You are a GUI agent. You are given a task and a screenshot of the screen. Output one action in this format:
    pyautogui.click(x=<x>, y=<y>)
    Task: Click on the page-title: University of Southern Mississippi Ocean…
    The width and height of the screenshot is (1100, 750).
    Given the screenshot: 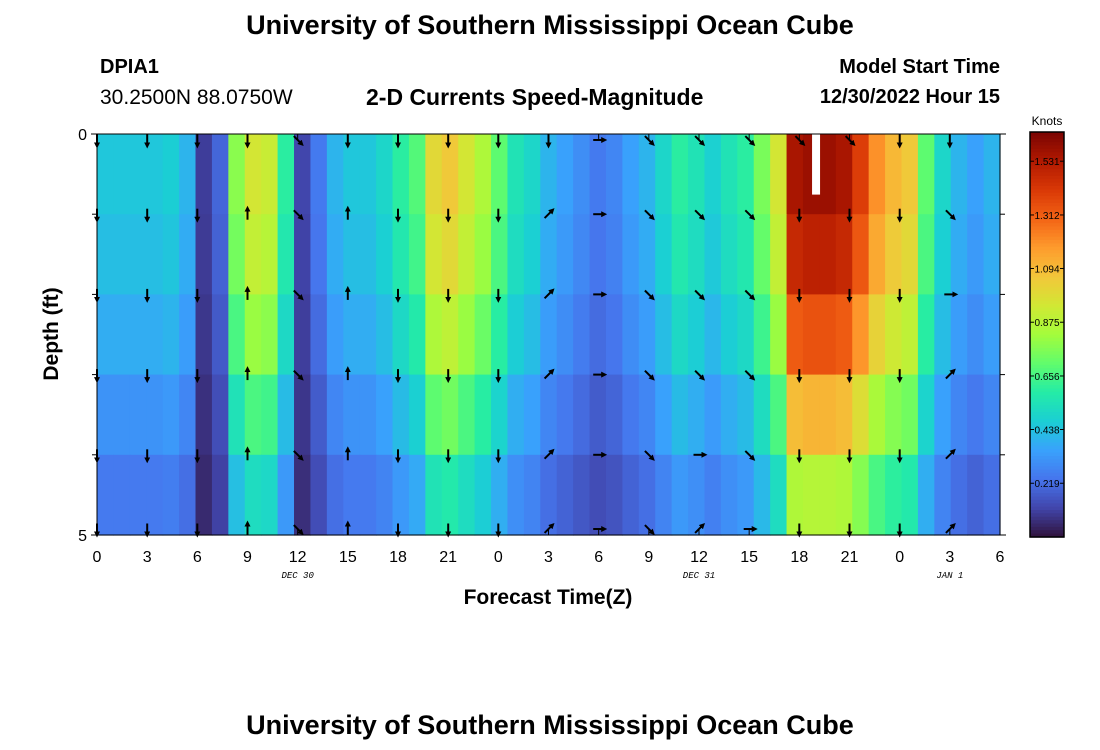 What is the action you would take?
    pyautogui.click(x=550, y=25)
    